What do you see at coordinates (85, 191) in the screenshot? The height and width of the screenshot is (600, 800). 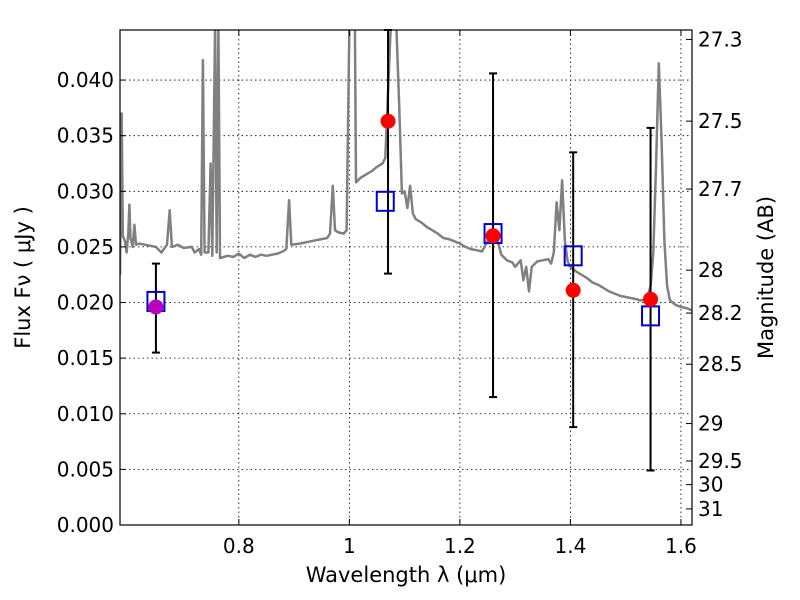 I see `y-tick-label: 0.030` at bounding box center [85, 191].